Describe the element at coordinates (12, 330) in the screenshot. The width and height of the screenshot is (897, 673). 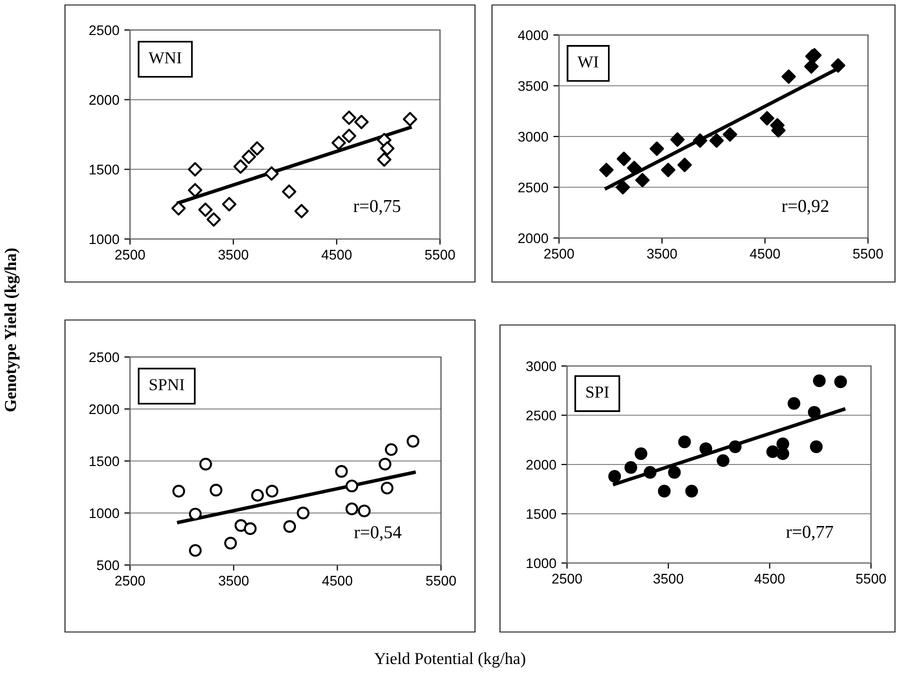
I see `y-axis-title: Genotype Yield (kg/ha)` at that location.